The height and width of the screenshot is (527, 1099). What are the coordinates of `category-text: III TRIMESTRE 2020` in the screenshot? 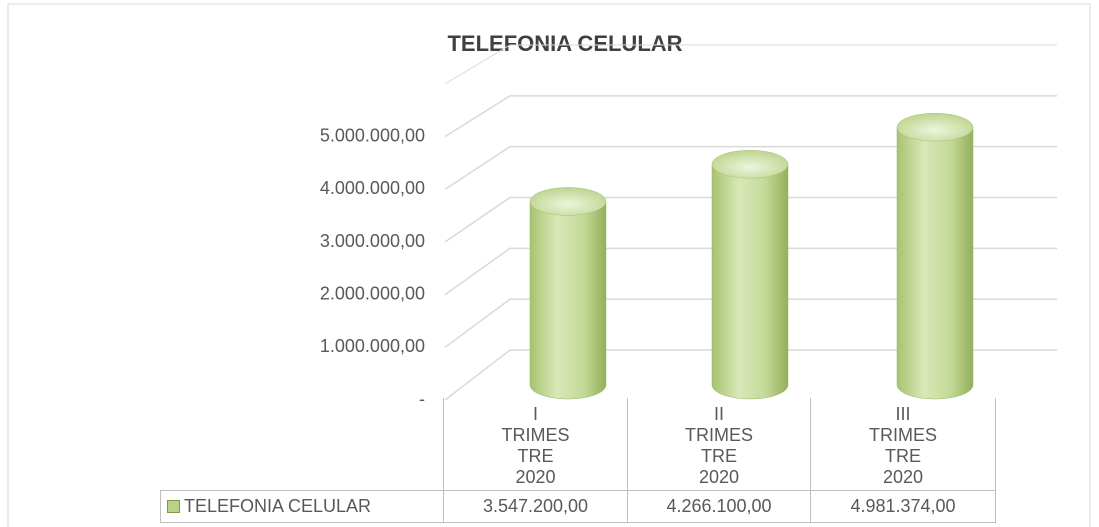 It's located at (902, 445).